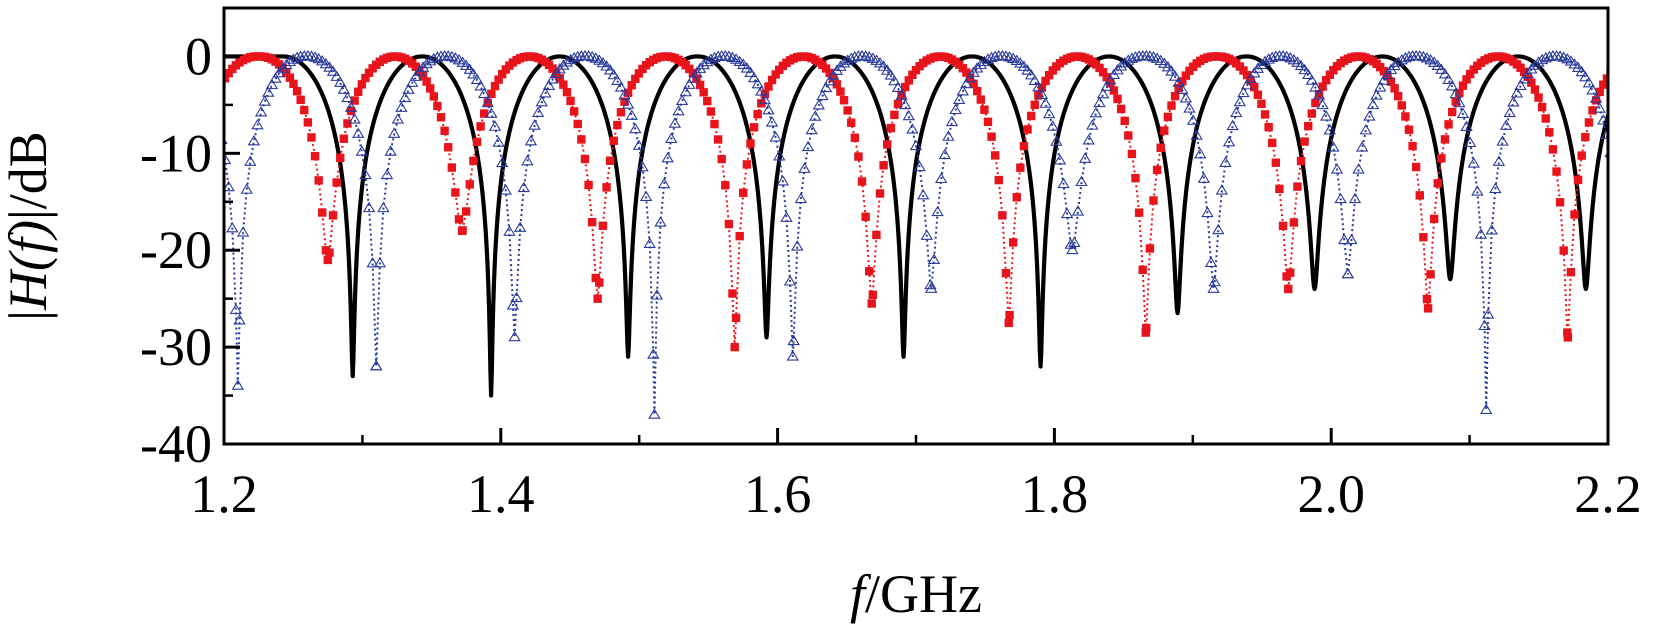 The image size is (1654, 630). I want to click on y-axis-title: |H(f)|/dB, so click(29, 226).